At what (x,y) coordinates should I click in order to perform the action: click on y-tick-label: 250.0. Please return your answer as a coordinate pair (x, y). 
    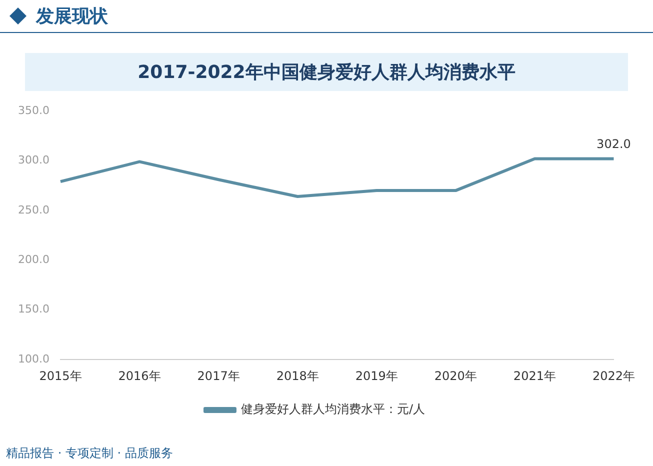
    Looking at the image, I should click on (34, 209).